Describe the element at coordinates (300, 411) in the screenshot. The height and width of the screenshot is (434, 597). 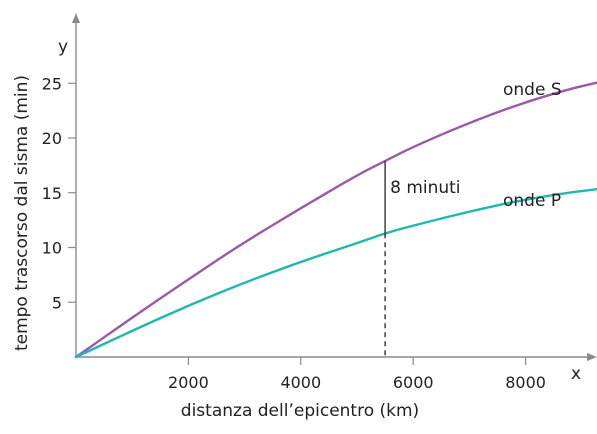
I see `x-axis-title: distanza dell’epicentro (km)` at that location.